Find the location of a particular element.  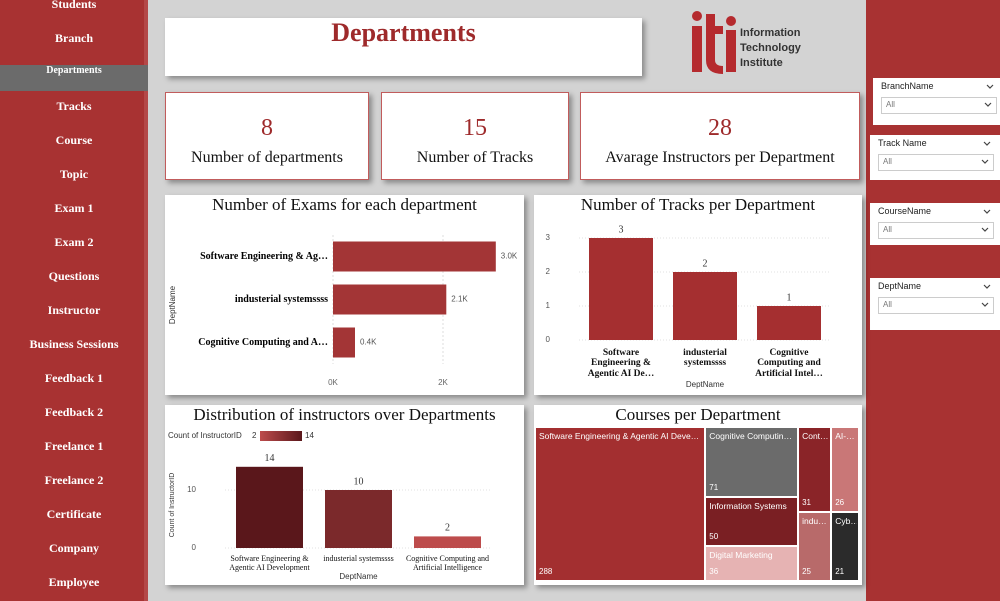

legend-min: 2 is located at coordinates (254, 435).